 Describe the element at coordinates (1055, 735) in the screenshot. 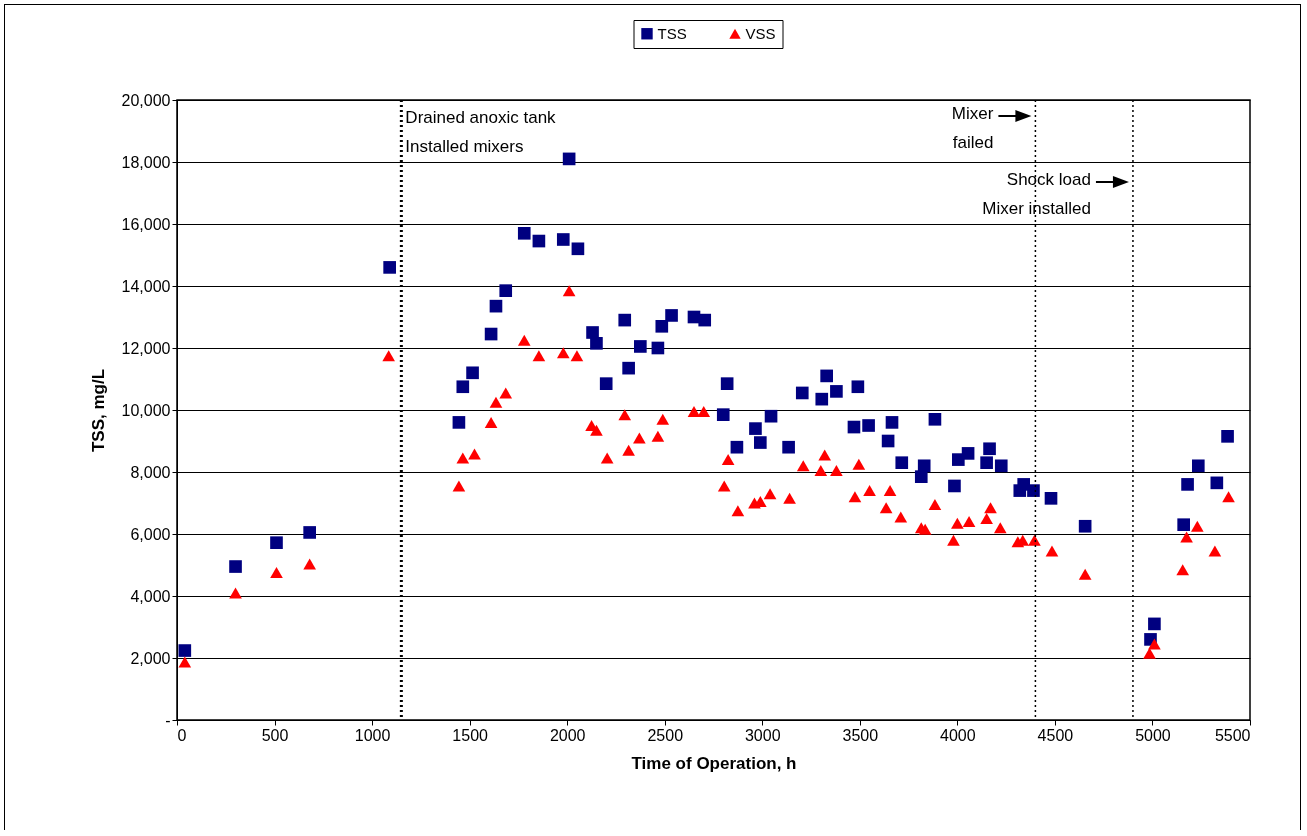

I see `x-tick-label: 4500` at that location.